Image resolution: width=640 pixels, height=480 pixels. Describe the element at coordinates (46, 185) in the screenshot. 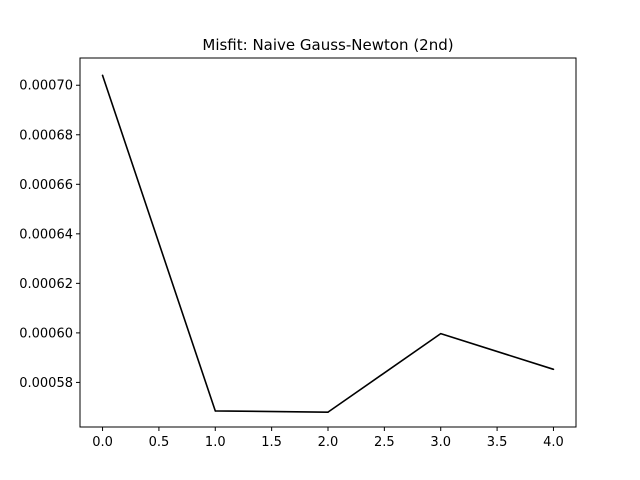

I see `y-tick-label: 0.00066` at that location.